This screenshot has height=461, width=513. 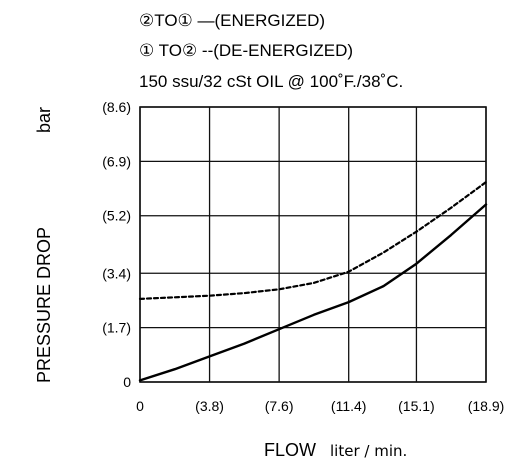 What do you see at coordinates (116, 161) in the screenshot?
I see `y-tick-label-4: (6.9)` at bounding box center [116, 161].